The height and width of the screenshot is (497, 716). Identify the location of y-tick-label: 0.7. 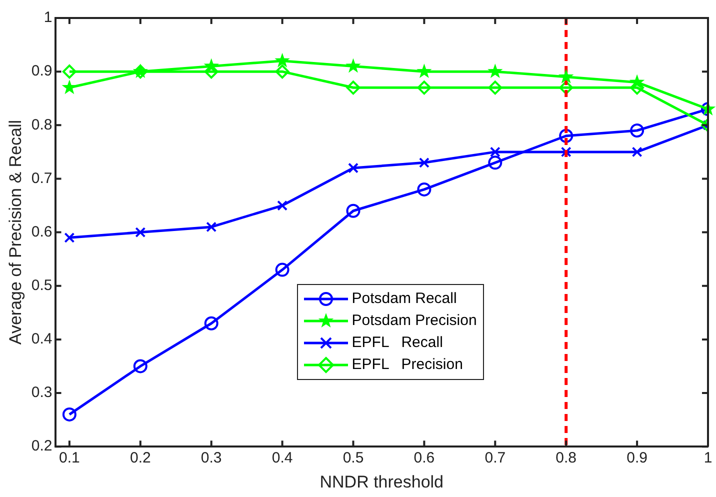
(41, 178).